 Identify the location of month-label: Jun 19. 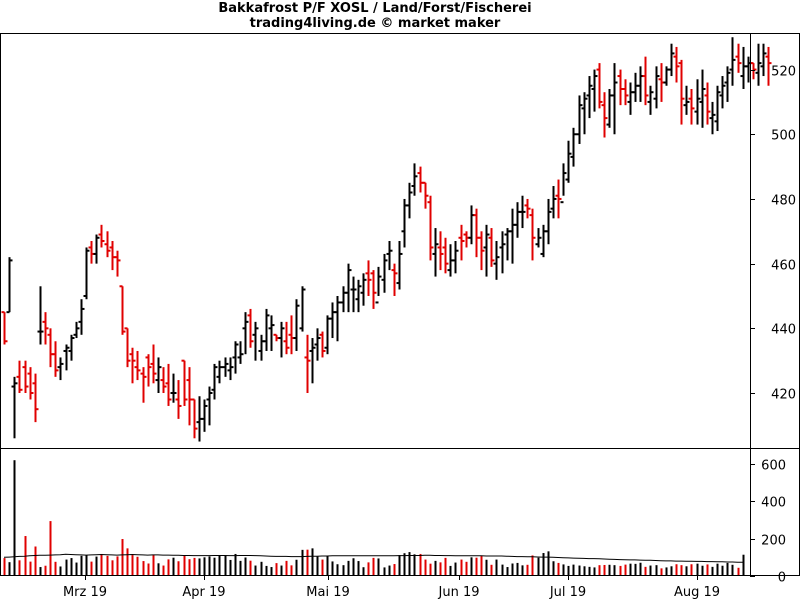
(459, 592).